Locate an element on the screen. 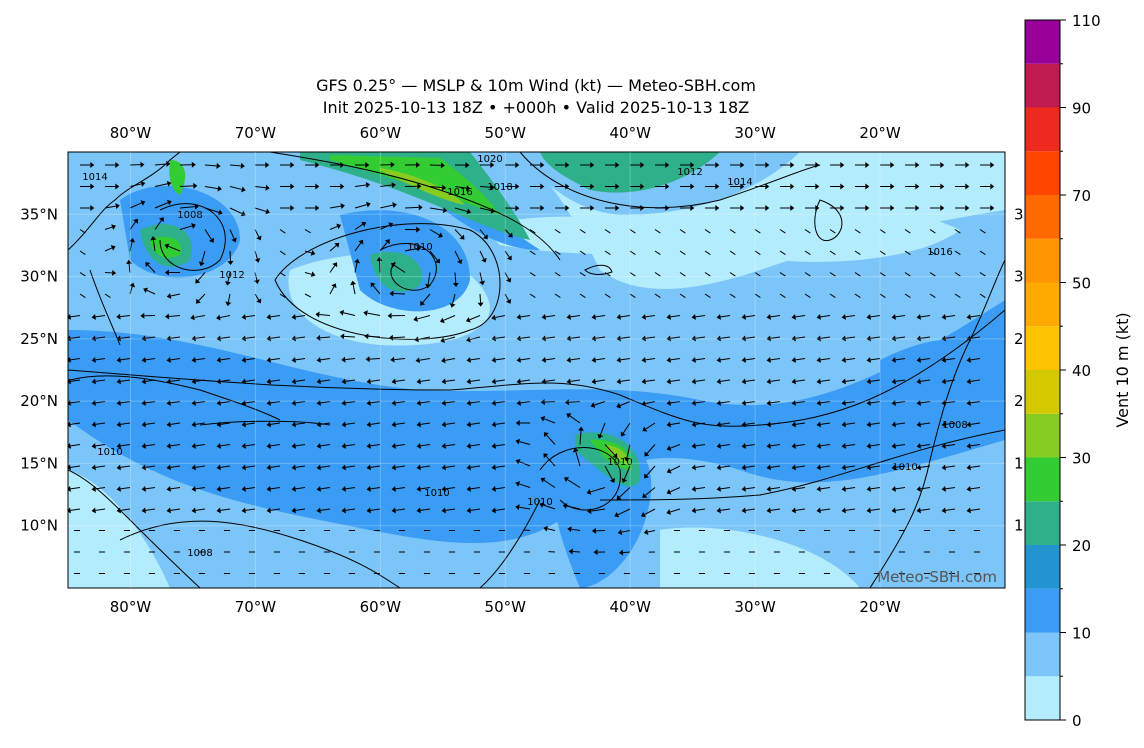 The height and width of the screenshot is (748, 1144). colorbar-tick-label: 20 is located at coordinates (1081, 546).